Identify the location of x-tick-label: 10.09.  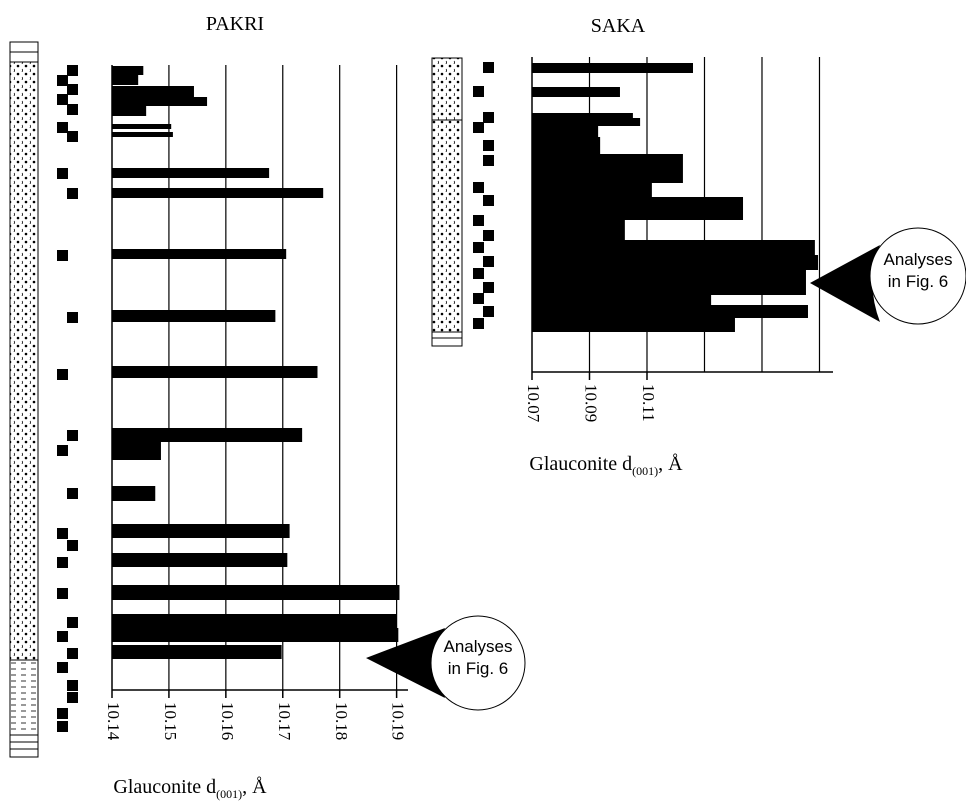
(591, 403).